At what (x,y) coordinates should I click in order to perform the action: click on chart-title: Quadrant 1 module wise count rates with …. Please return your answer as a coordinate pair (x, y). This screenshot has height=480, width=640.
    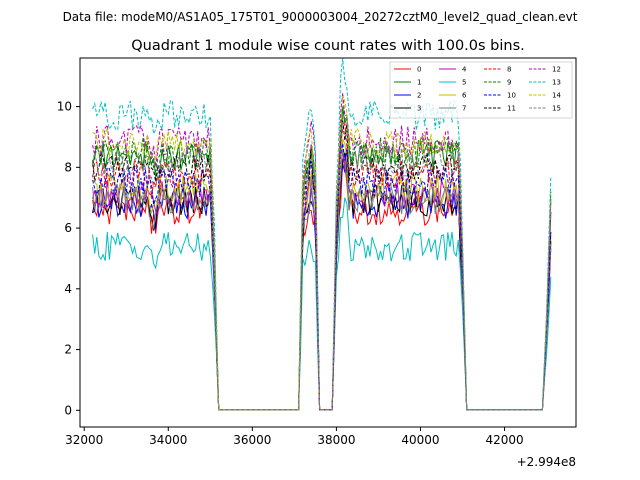
    Looking at the image, I should click on (328, 46).